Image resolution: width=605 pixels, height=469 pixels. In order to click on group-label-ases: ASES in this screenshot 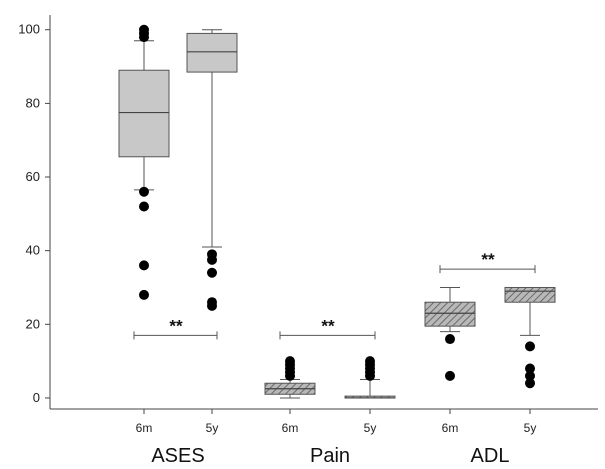, I will do `click(177, 456)`.